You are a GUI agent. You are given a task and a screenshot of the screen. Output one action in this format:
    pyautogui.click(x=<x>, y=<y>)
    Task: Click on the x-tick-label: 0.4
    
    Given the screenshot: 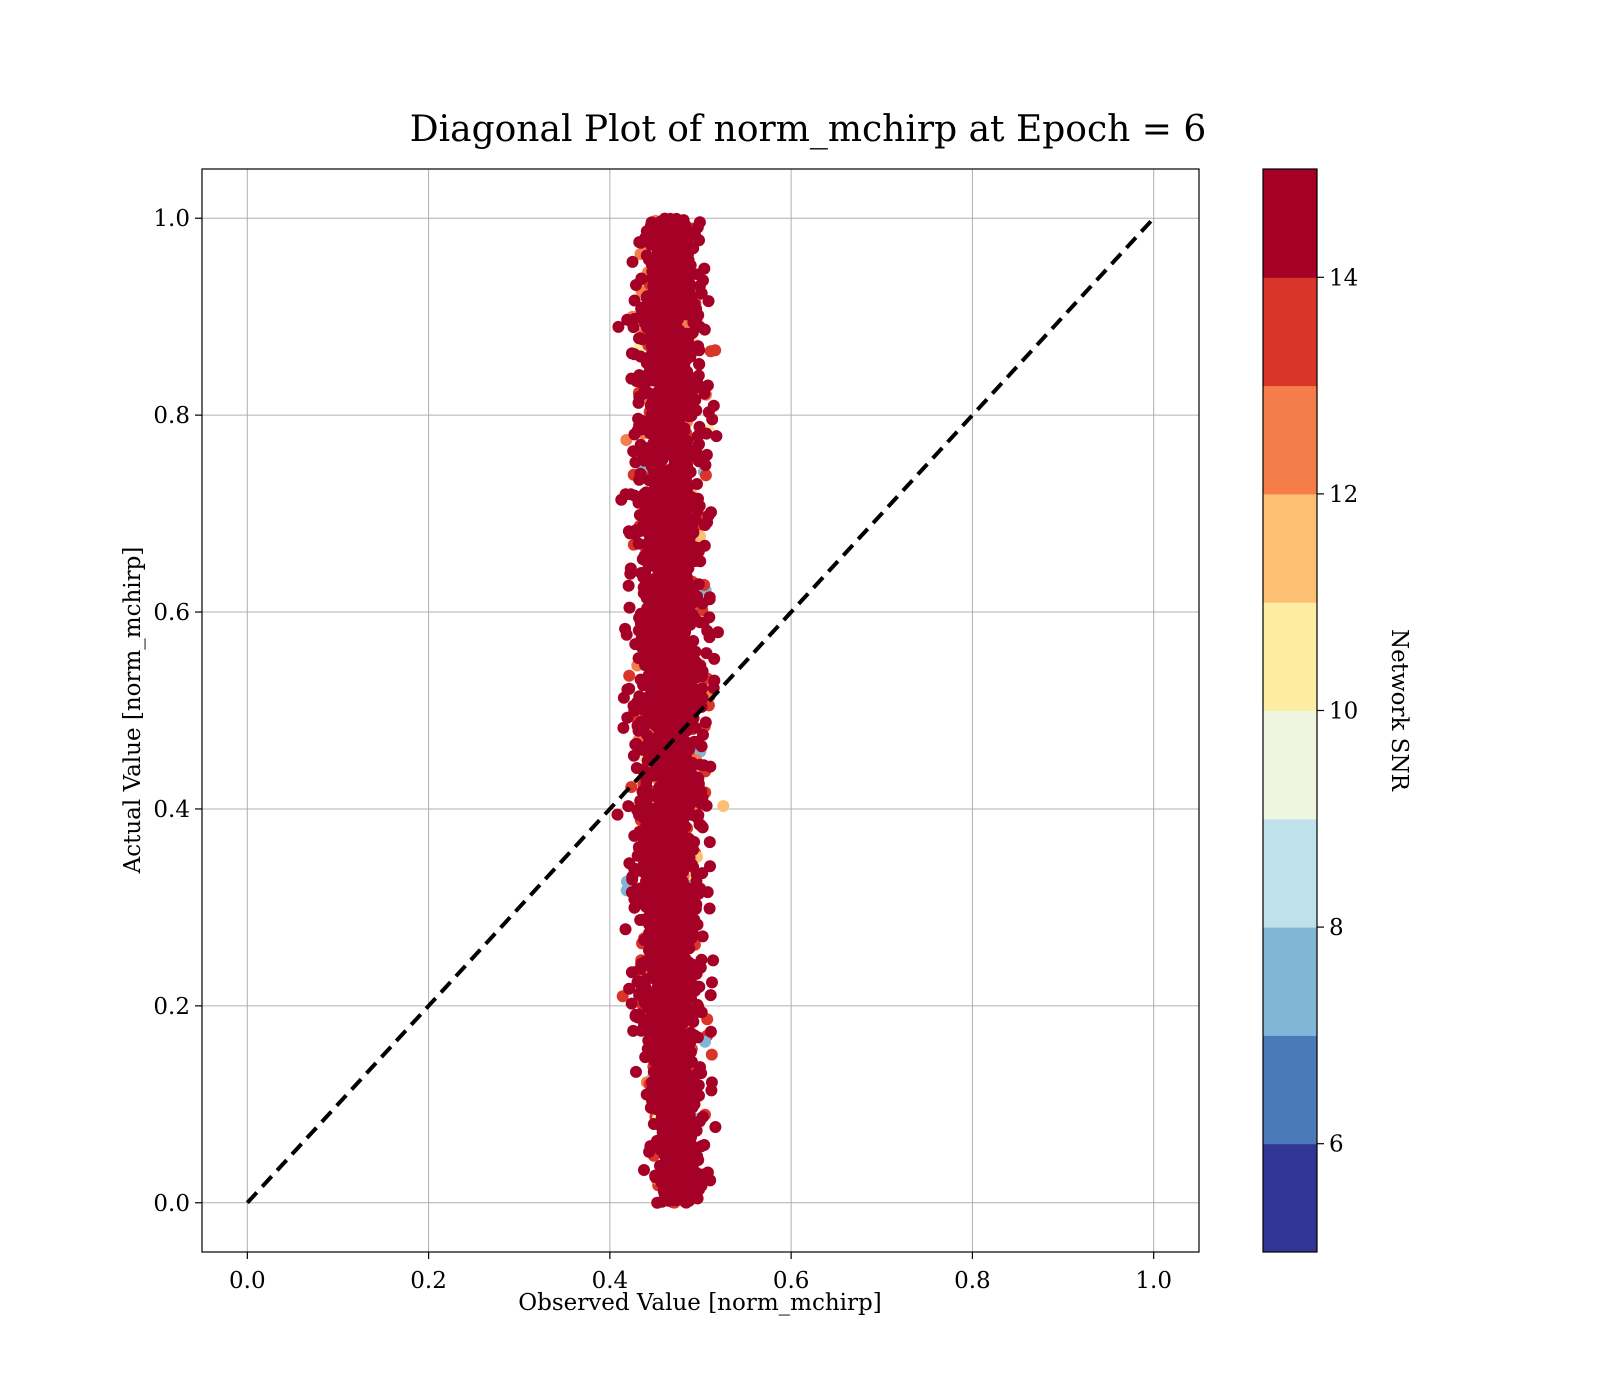 What is the action you would take?
    pyautogui.click(x=610, y=1281)
    